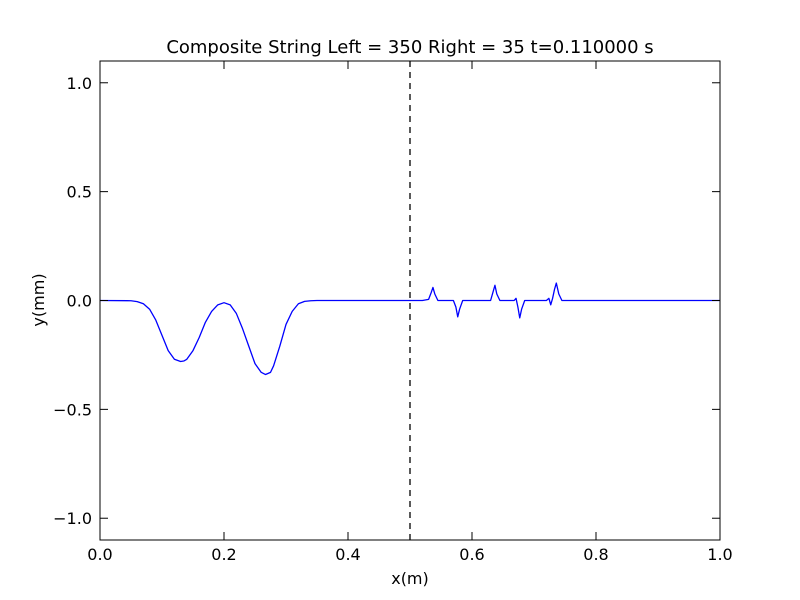  Describe the element at coordinates (719, 554) in the screenshot. I see `x-tick-label: 1.0` at that location.